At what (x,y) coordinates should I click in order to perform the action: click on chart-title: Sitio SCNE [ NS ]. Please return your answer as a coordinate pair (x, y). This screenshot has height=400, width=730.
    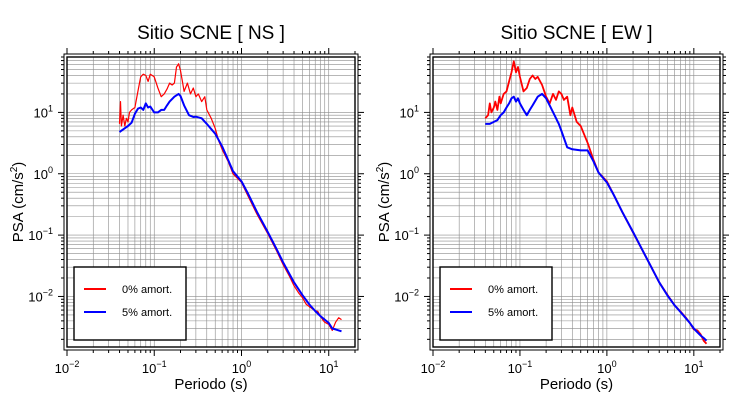
    Looking at the image, I should click on (211, 33).